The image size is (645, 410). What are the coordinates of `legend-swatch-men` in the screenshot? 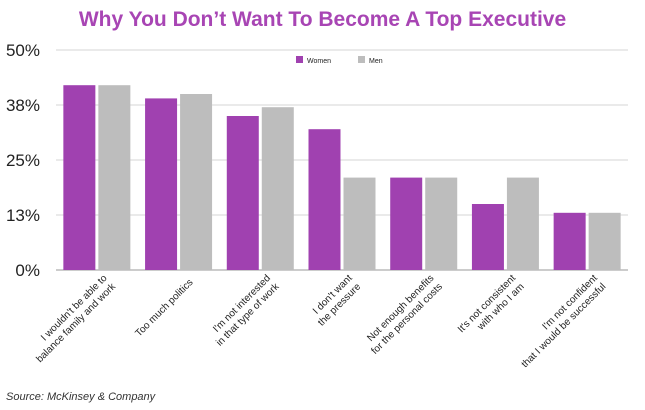 It's located at (361, 59).